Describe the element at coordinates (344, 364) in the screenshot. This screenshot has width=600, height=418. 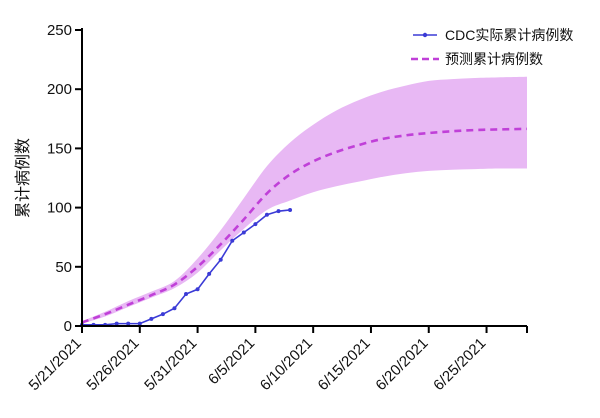
I see `x-tick-label: 6/15/2021` at that location.